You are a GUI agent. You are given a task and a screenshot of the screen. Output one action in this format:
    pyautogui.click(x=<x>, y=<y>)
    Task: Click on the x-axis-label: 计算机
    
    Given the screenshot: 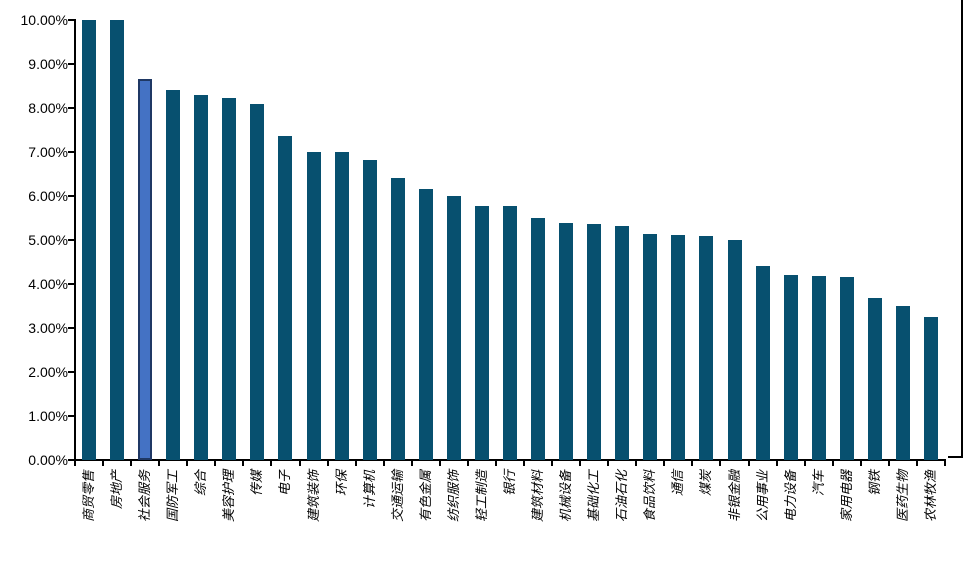 What is the action you would take?
    pyautogui.click(x=369, y=490)
    